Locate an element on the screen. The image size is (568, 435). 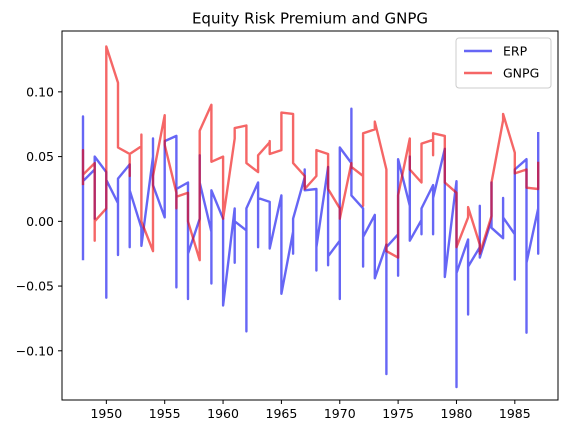
y-tick-label: −0.05 is located at coordinates (35, 286).